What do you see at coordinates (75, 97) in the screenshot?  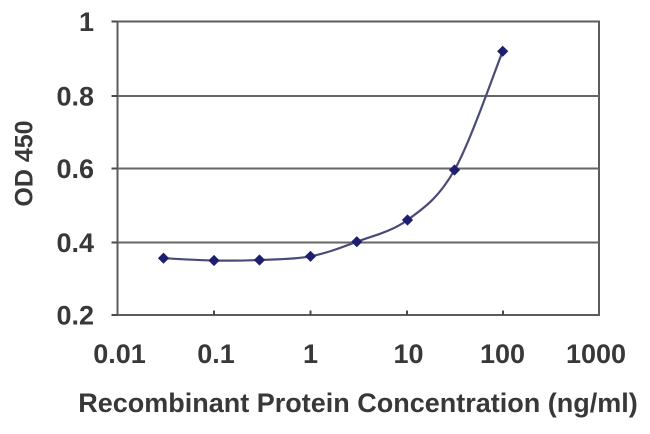 I see `svg-text: 0.8` at bounding box center [75, 97].